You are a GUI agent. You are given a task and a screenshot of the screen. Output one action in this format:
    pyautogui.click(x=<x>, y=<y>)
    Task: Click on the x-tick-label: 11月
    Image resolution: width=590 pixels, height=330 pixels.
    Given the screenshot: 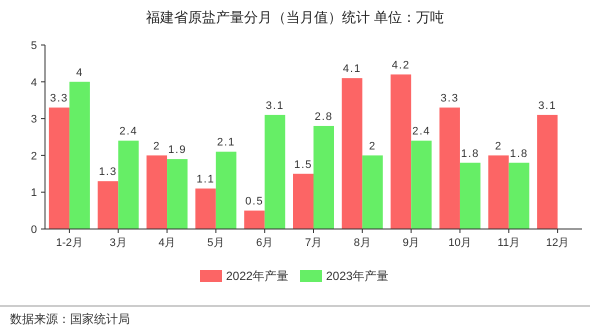 What is the action you would take?
    pyautogui.click(x=509, y=243)
    